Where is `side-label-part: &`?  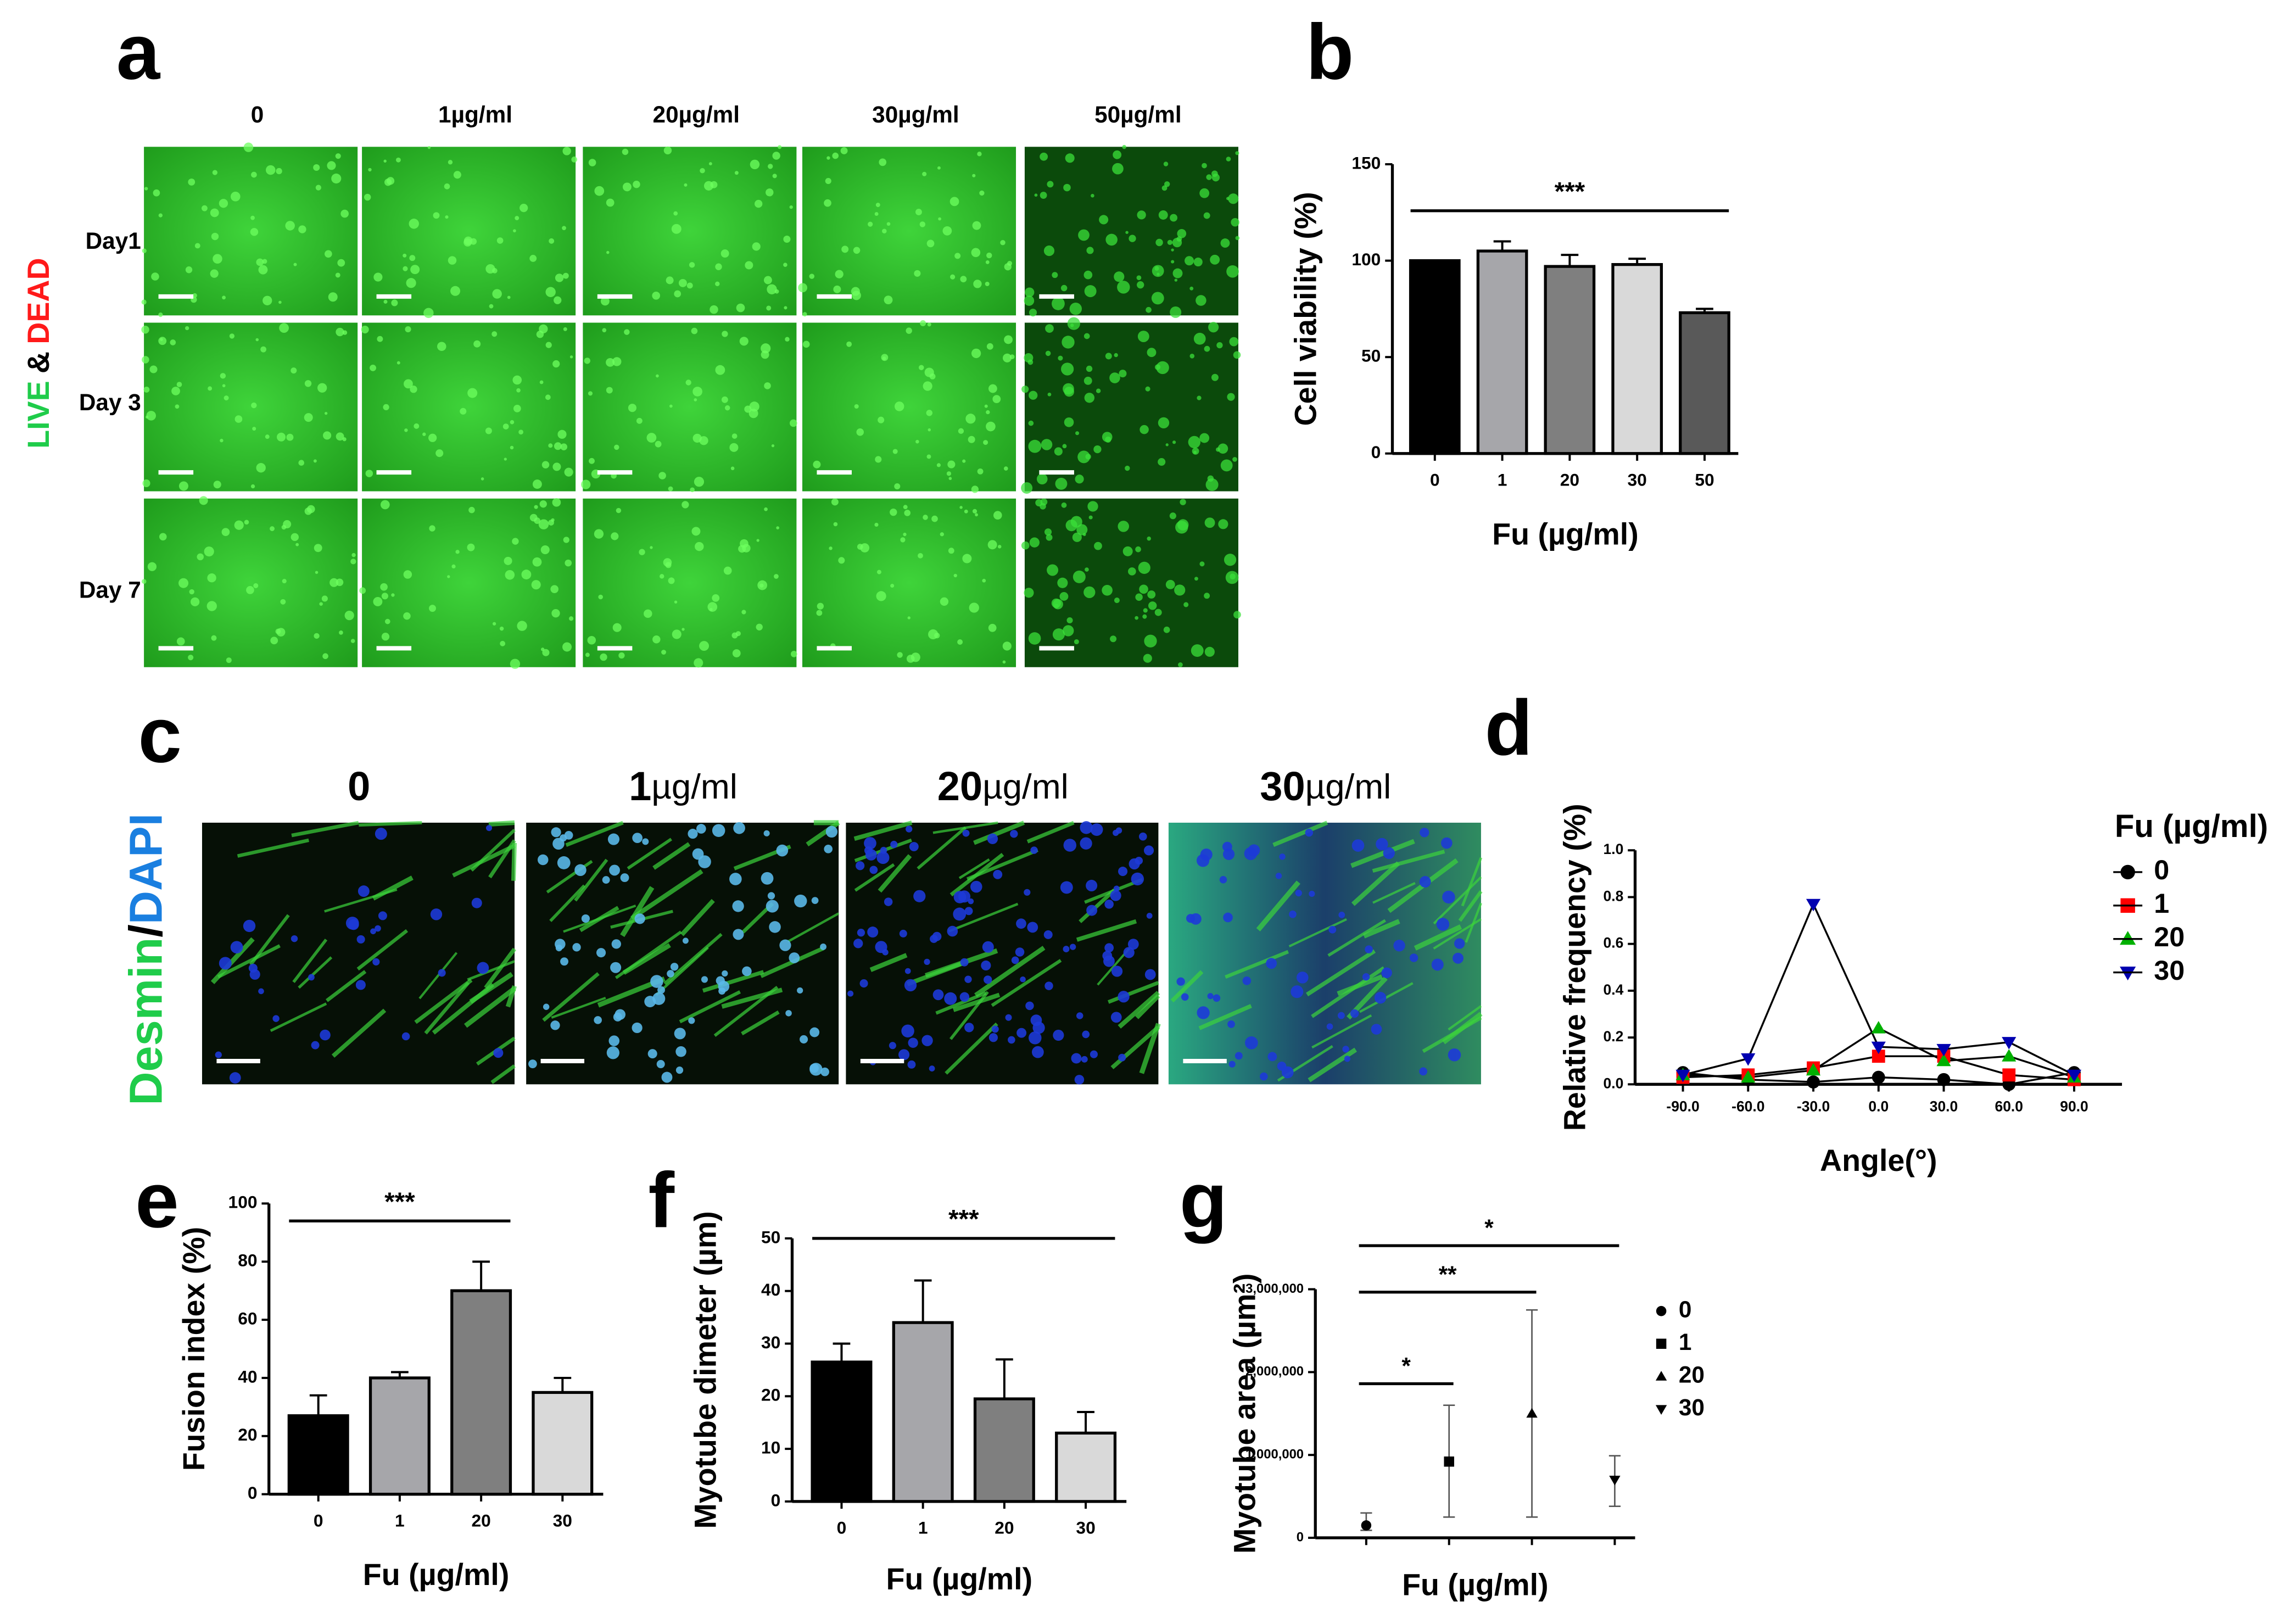 side-label-part: & is located at coordinates (38, 362).